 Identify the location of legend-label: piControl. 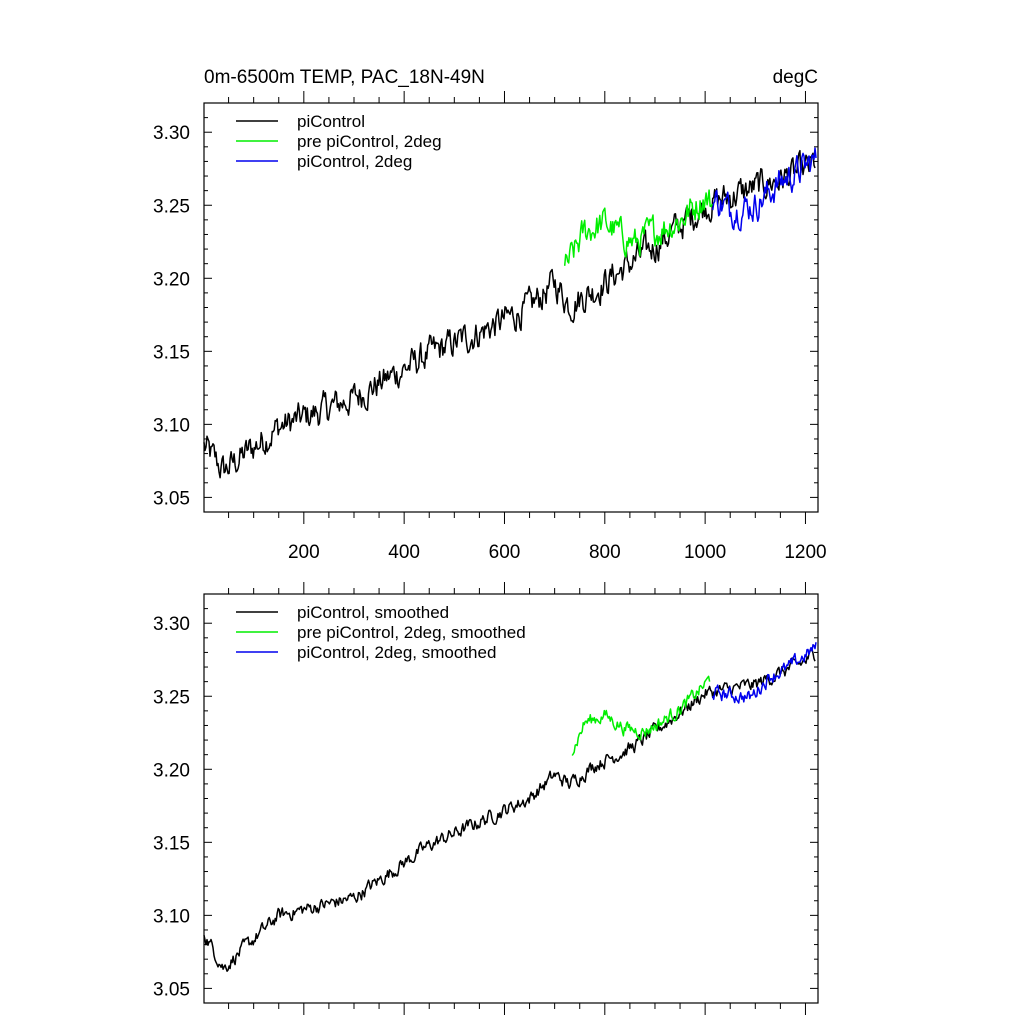
(331, 121).